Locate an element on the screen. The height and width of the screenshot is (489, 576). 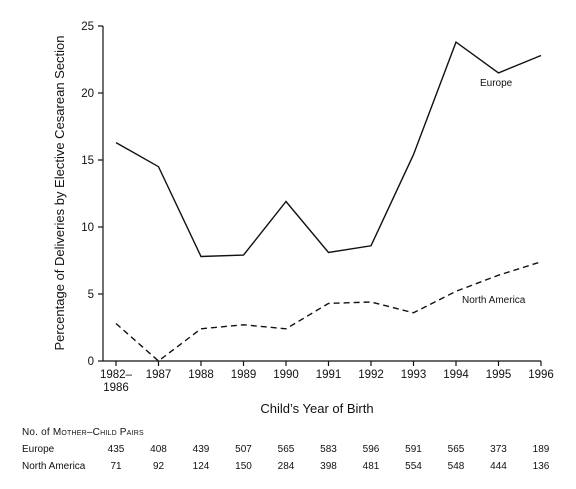
x-tick-label: 1989 is located at coordinates (244, 375).